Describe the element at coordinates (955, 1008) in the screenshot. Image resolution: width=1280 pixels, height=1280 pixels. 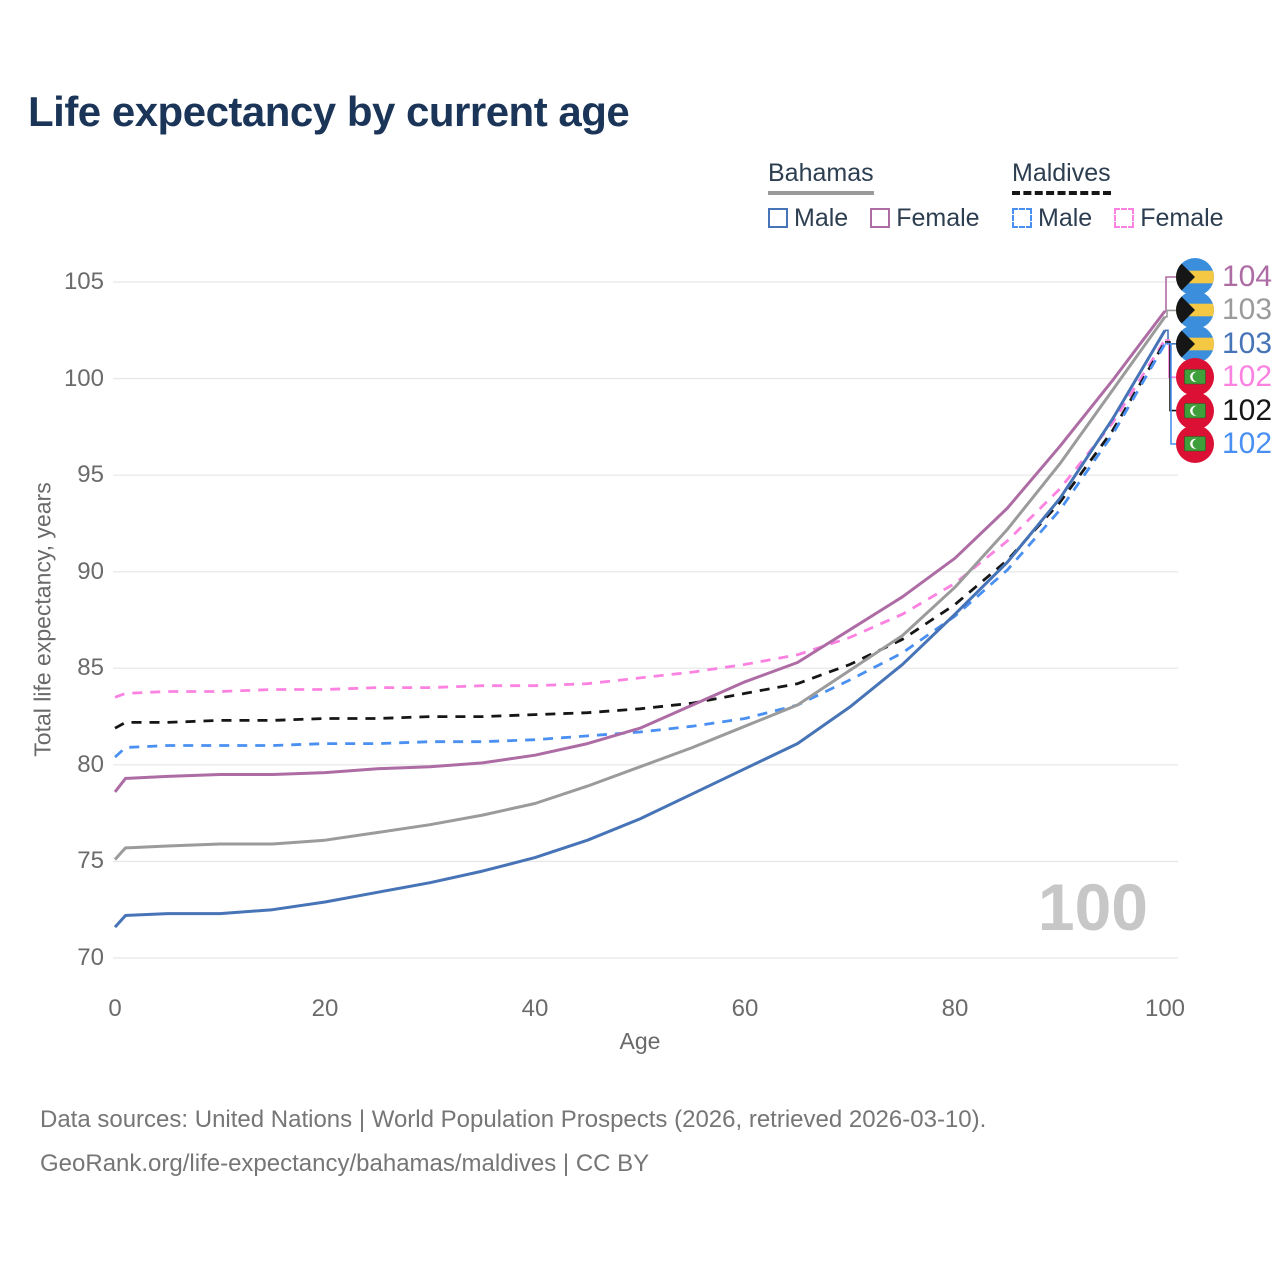
I see `x-tick-label-80: 80` at that location.